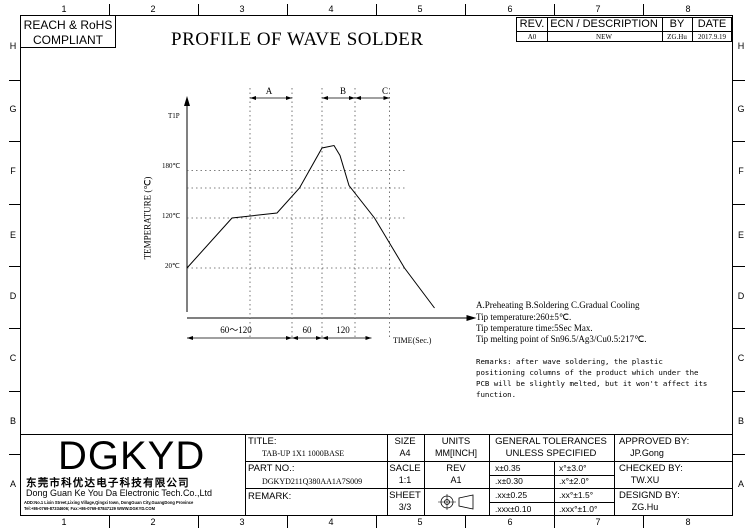  I want to click on tol-angular-3: .xx°±1.5°, so click(576, 495).